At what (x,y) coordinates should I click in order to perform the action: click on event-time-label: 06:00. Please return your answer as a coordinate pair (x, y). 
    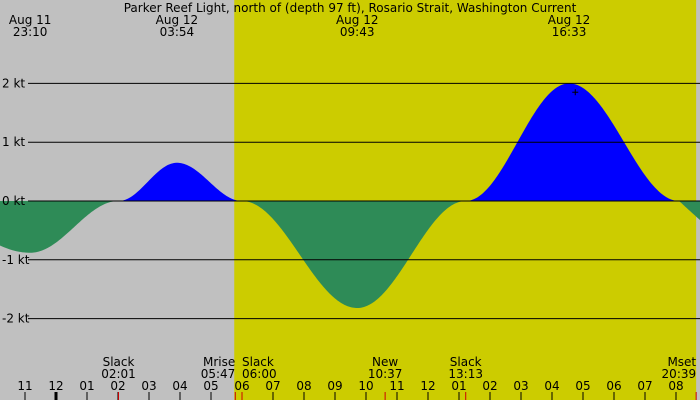
    Looking at the image, I should click on (259, 374).